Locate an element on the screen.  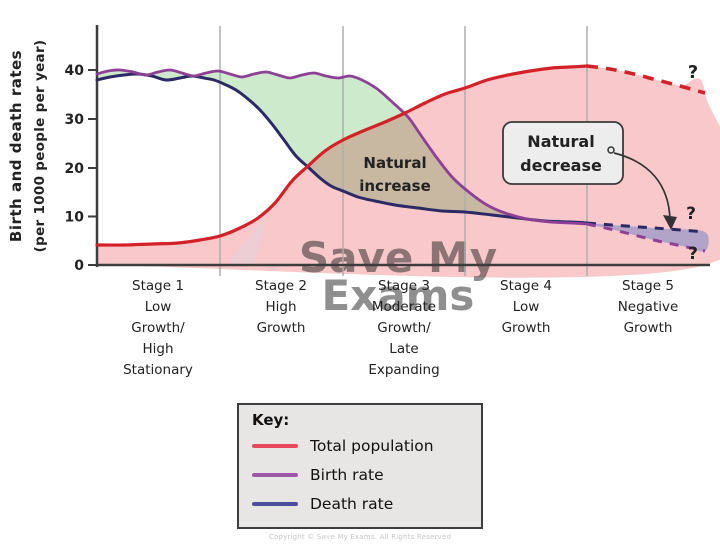
stage-label-line: Stage 2 is located at coordinates (281, 286).